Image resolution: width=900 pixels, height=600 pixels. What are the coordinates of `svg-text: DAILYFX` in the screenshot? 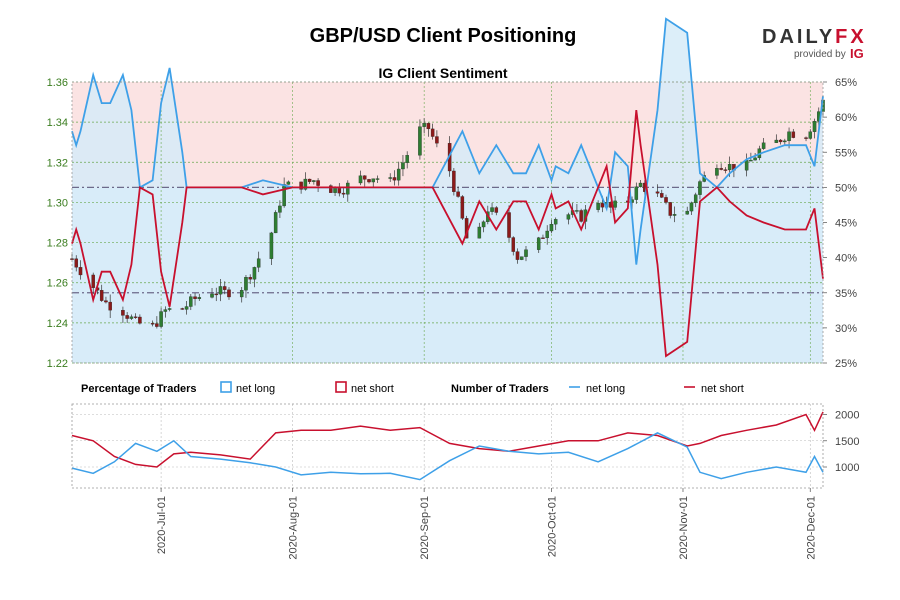 It's located at (814, 37).